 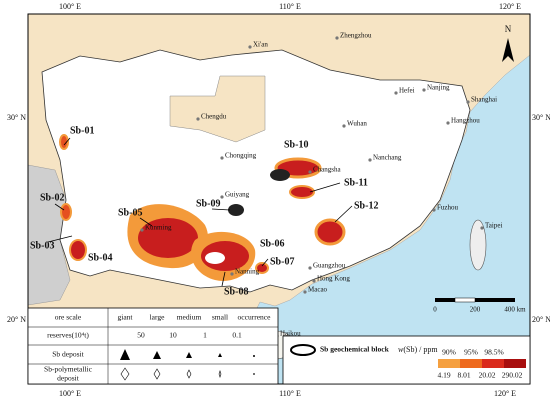 I want to click on reserve-value: 0.1, so click(x=237, y=335).